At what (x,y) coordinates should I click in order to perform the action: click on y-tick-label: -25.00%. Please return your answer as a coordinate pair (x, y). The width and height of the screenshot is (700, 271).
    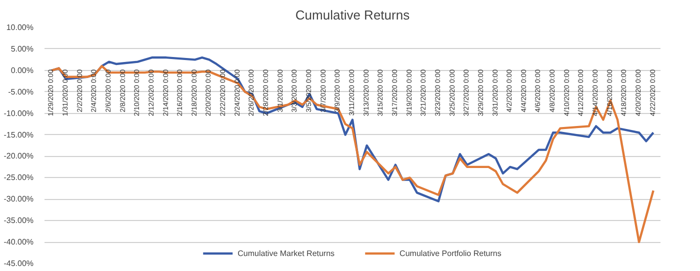
    Looking at the image, I should click on (19, 177).